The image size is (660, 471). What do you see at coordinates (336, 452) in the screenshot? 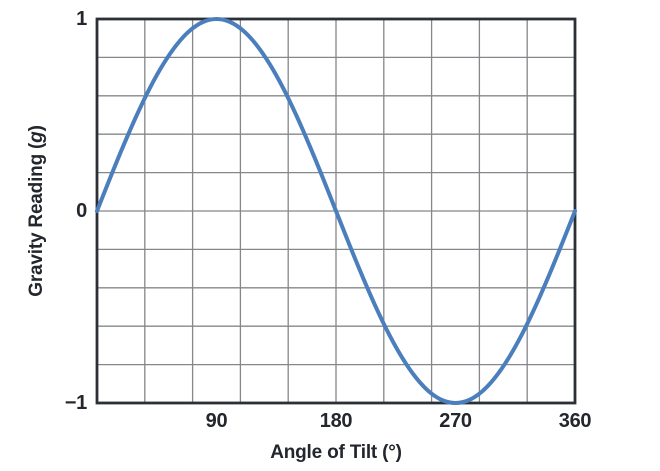
I see `x-axis-title: Angle of Tilt (°)` at bounding box center [336, 452].